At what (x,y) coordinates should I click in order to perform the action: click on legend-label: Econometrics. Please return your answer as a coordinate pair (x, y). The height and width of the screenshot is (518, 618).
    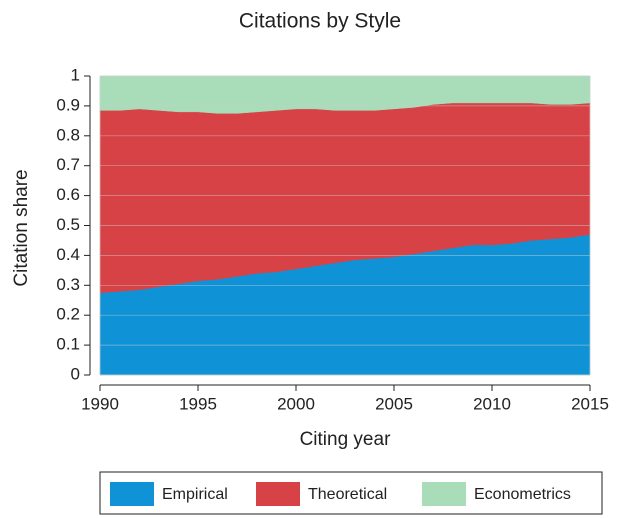
    Looking at the image, I should click on (522, 494).